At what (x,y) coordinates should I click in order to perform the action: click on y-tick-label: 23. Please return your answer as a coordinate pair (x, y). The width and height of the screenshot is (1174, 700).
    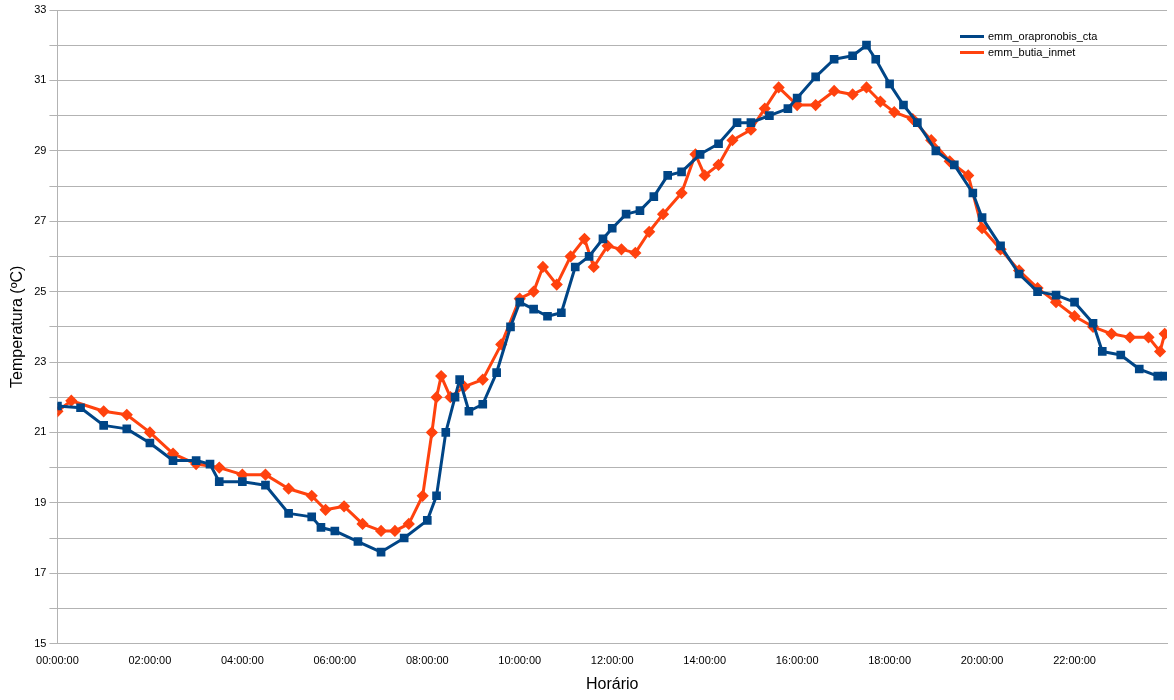
    Looking at the image, I should click on (40, 361).